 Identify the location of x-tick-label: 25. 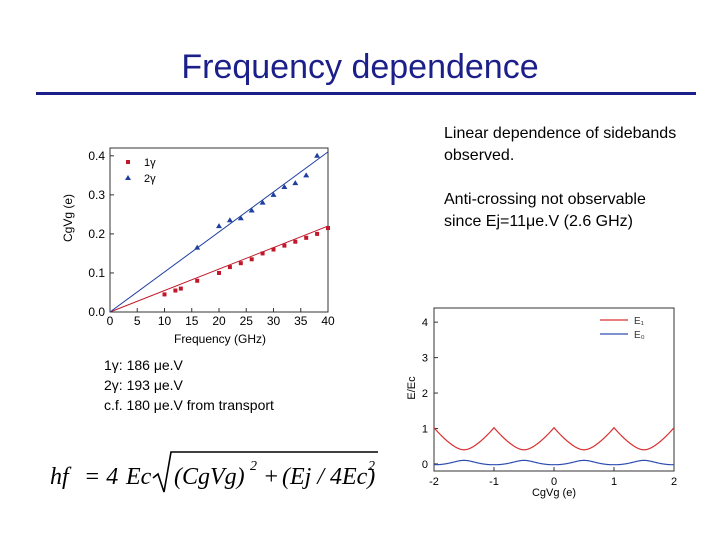
(247, 321).